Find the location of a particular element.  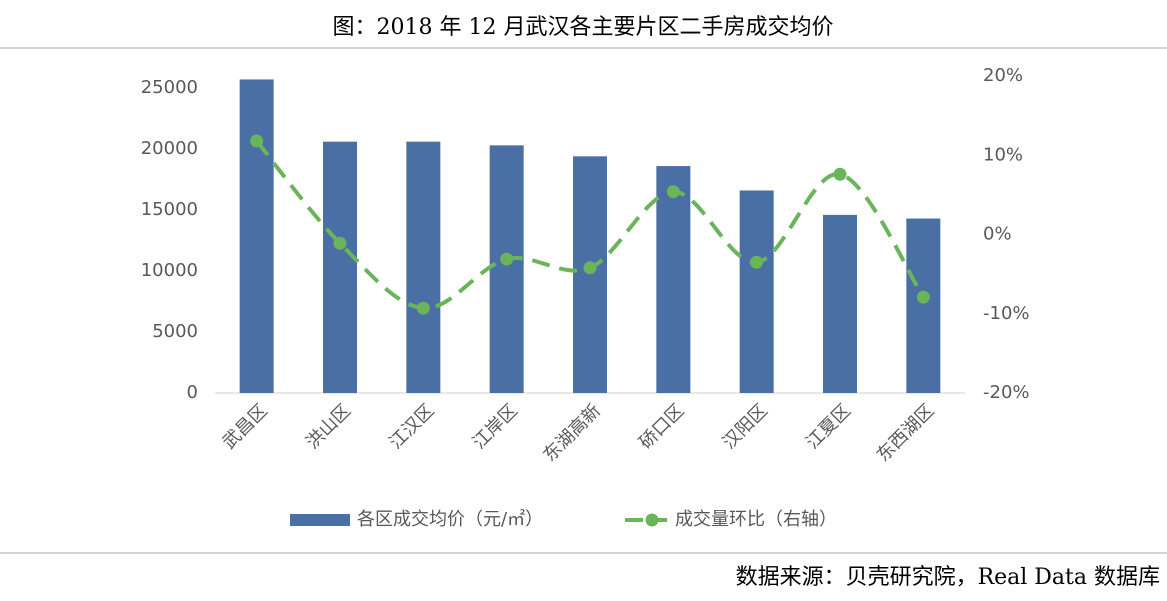

y2-tick-label: 0% is located at coordinates (997, 234).